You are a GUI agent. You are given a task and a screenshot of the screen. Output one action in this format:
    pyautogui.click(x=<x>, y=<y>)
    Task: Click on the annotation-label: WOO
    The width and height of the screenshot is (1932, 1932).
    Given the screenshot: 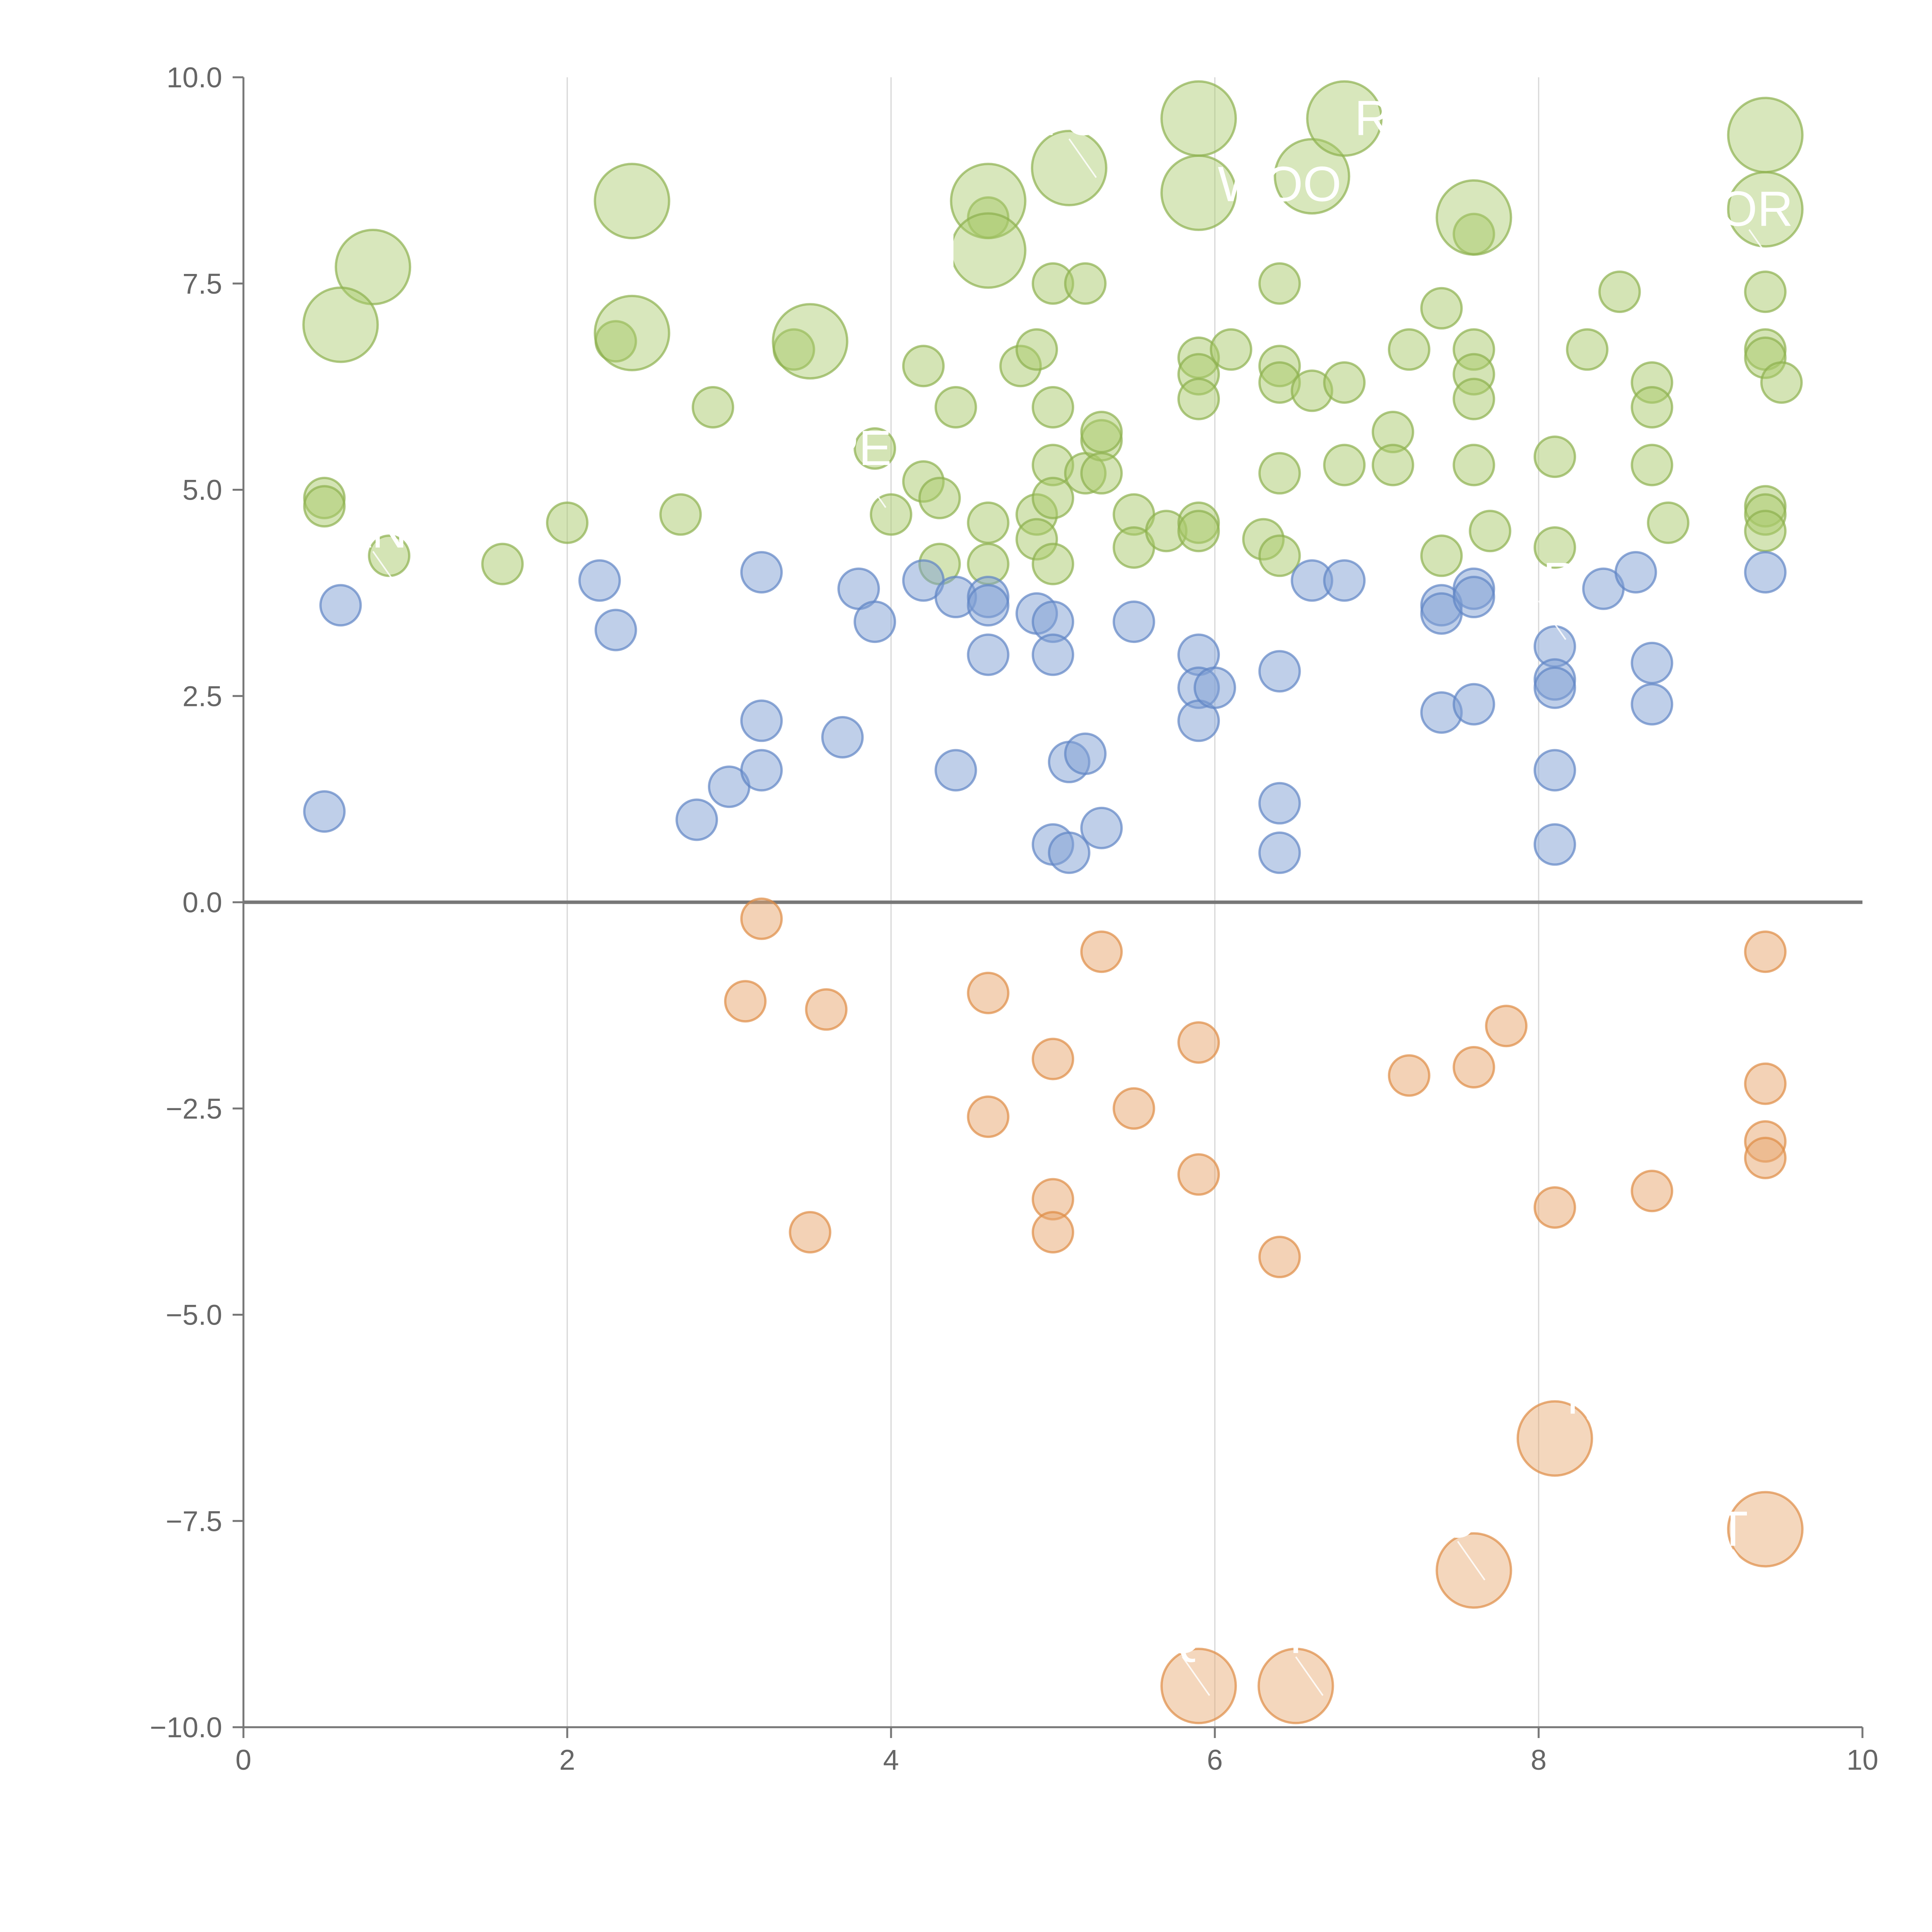 What is the action you would take?
    pyautogui.click(x=1280, y=184)
    